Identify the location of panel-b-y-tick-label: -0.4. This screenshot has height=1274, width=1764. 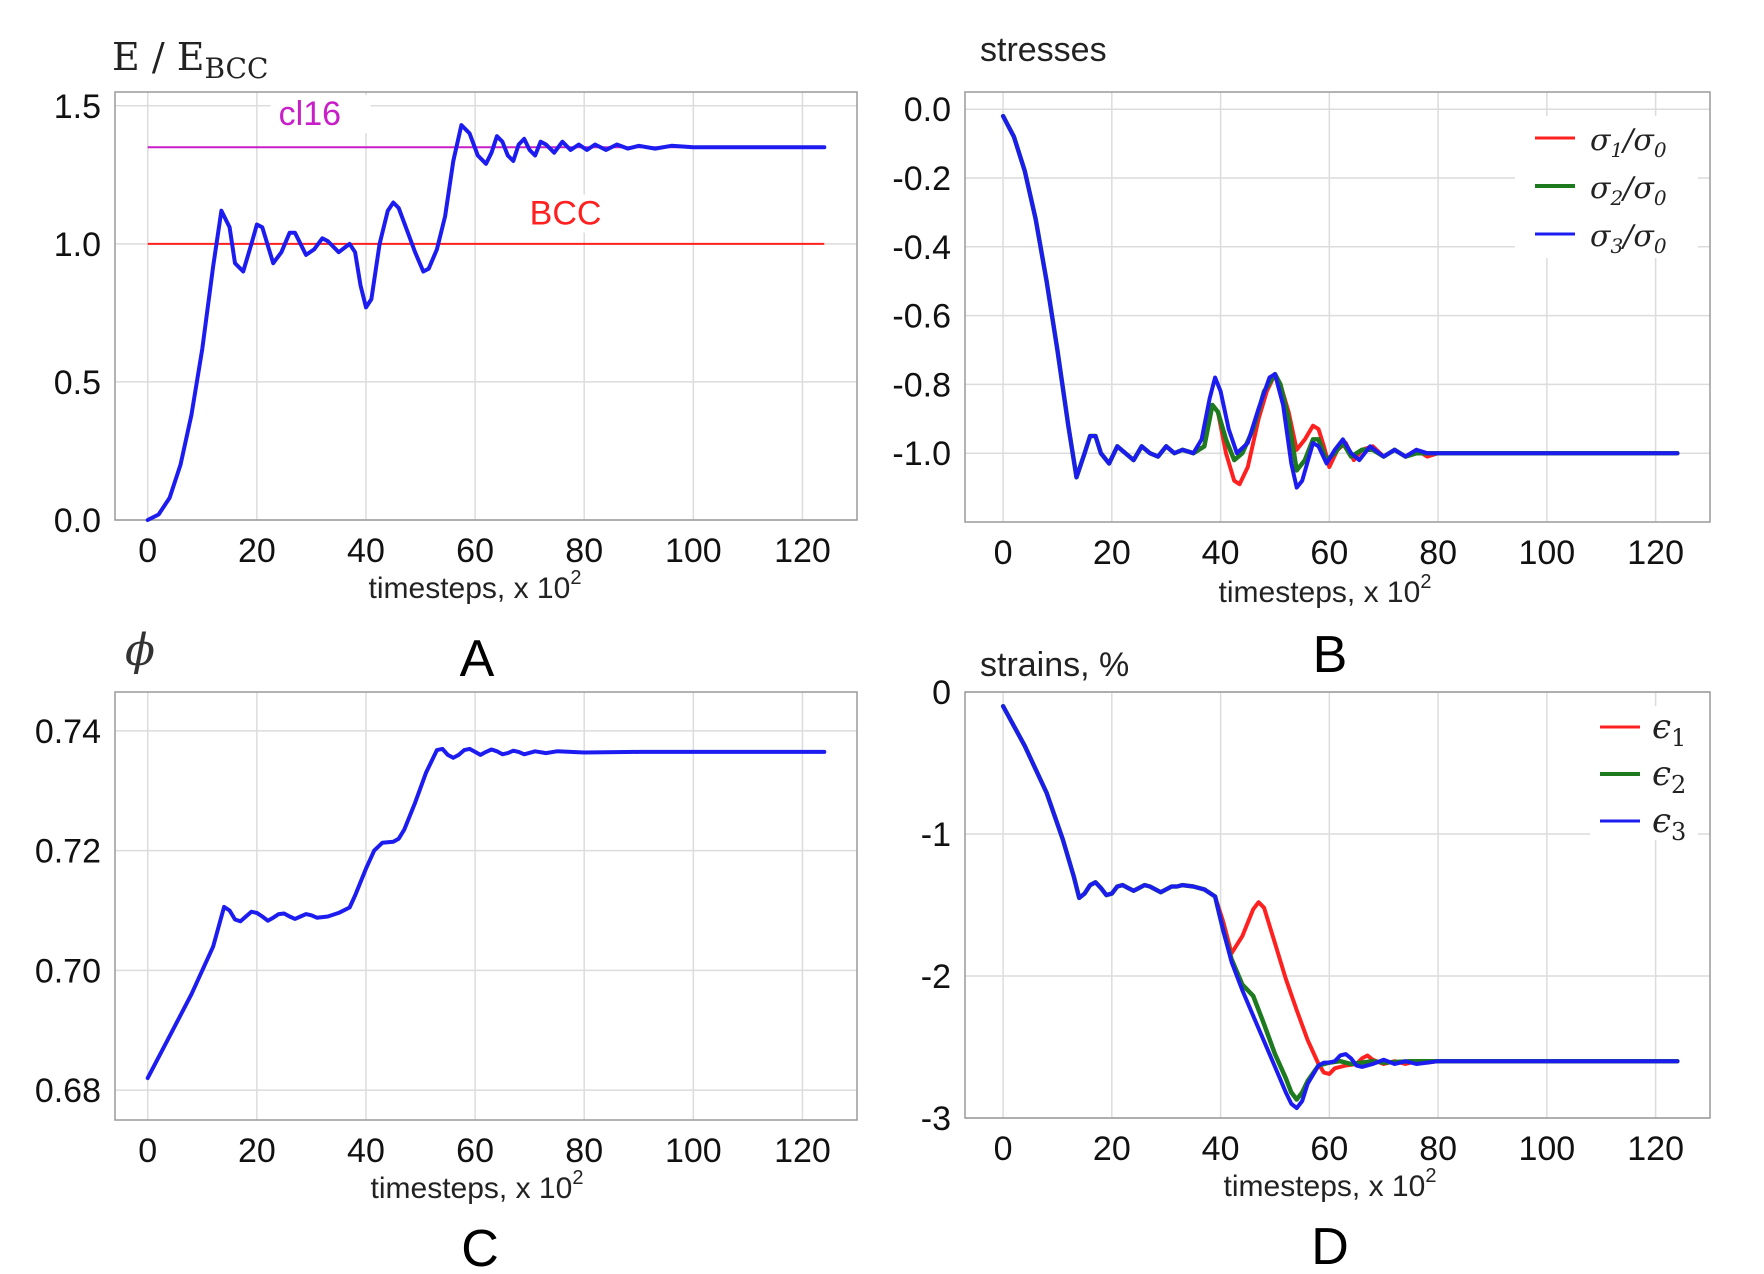
(921, 248).